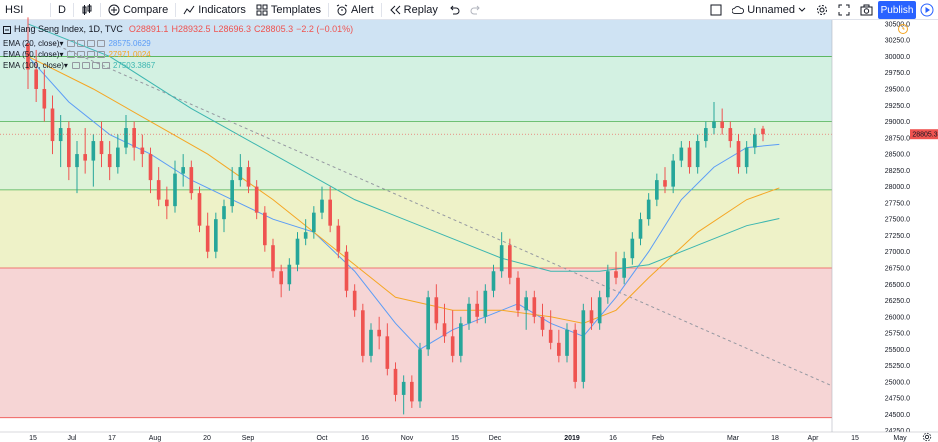 This screenshot has height=442, width=938. Describe the element at coordinates (296, 9) in the screenshot. I see `templates-label: Templates` at that location.